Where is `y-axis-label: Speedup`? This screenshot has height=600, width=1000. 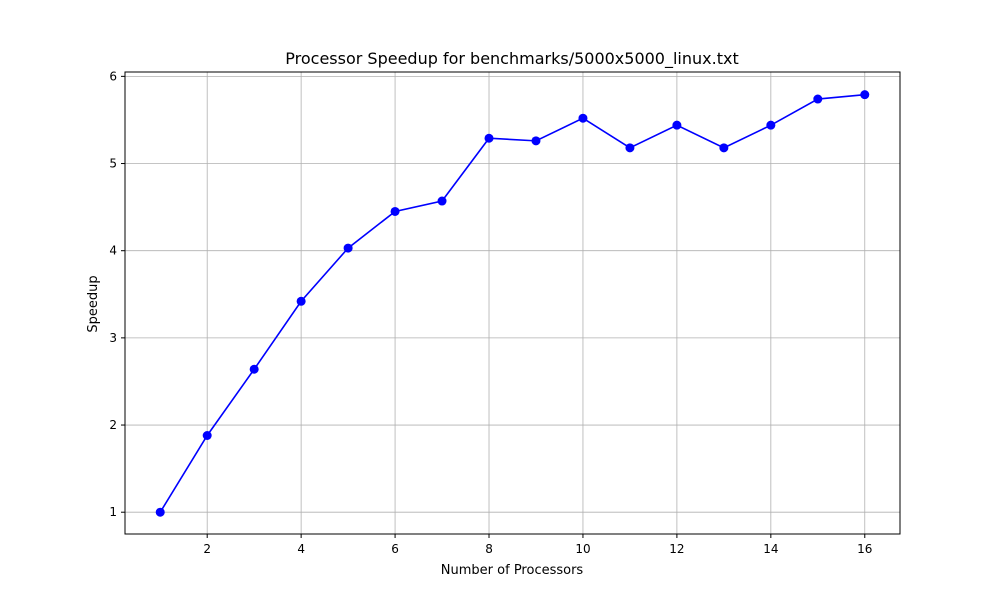
y-axis-label: Speedup is located at coordinates (93, 303).